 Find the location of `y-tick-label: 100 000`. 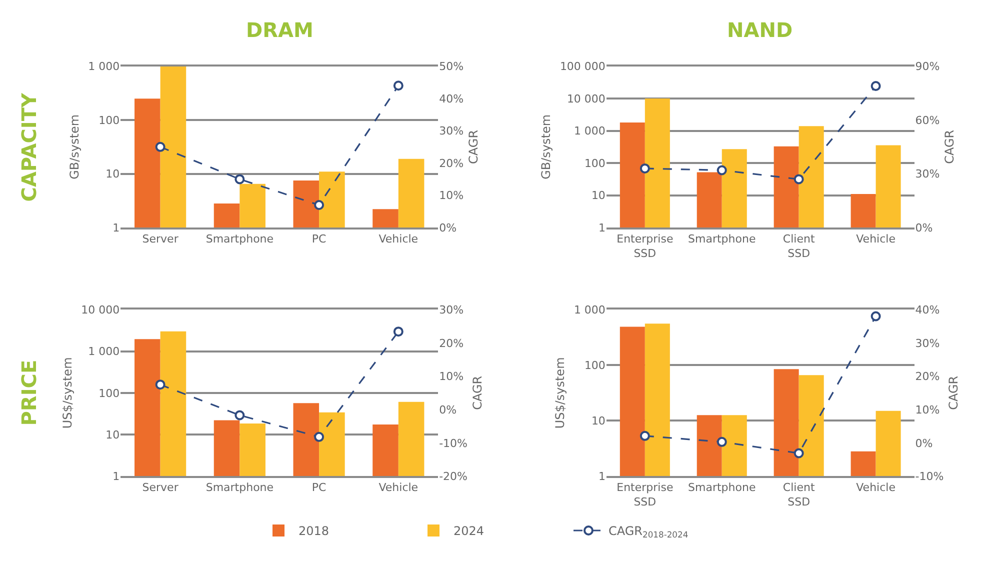

y-tick-label: 100 000 is located at coordinates (583, 67).